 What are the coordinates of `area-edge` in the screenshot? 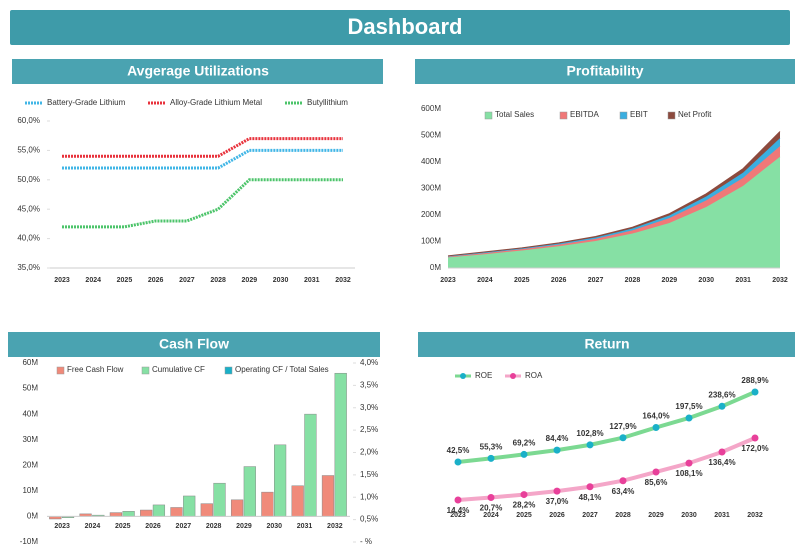 It's located at (614, 194).